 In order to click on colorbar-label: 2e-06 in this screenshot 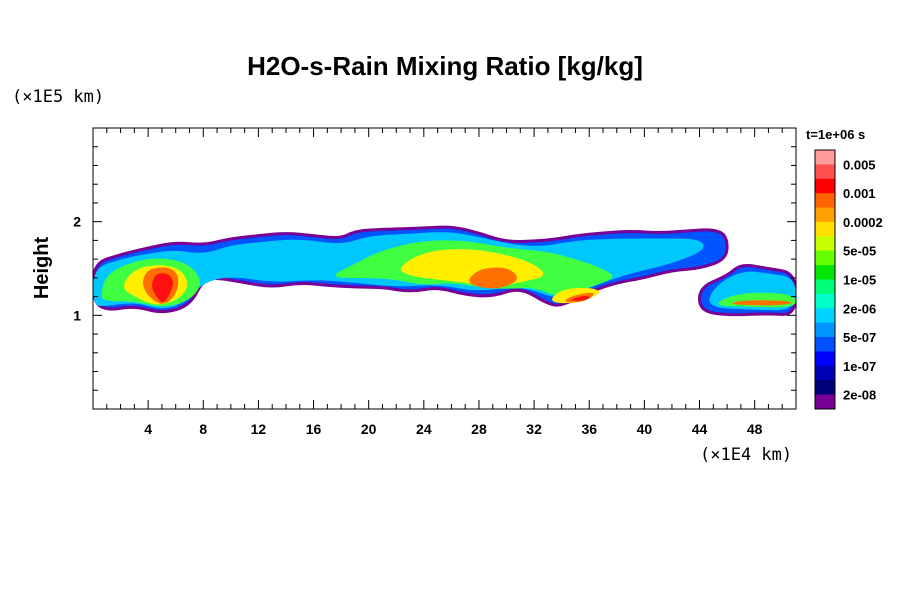, I will do `click(859, 308)`.